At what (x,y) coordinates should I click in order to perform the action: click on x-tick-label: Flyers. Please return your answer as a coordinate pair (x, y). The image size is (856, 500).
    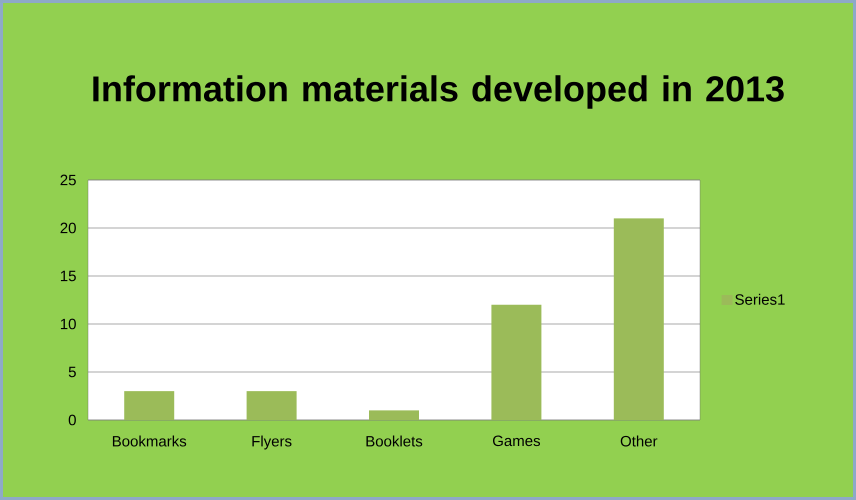
    Looking at the image, I should click on (272, 443).